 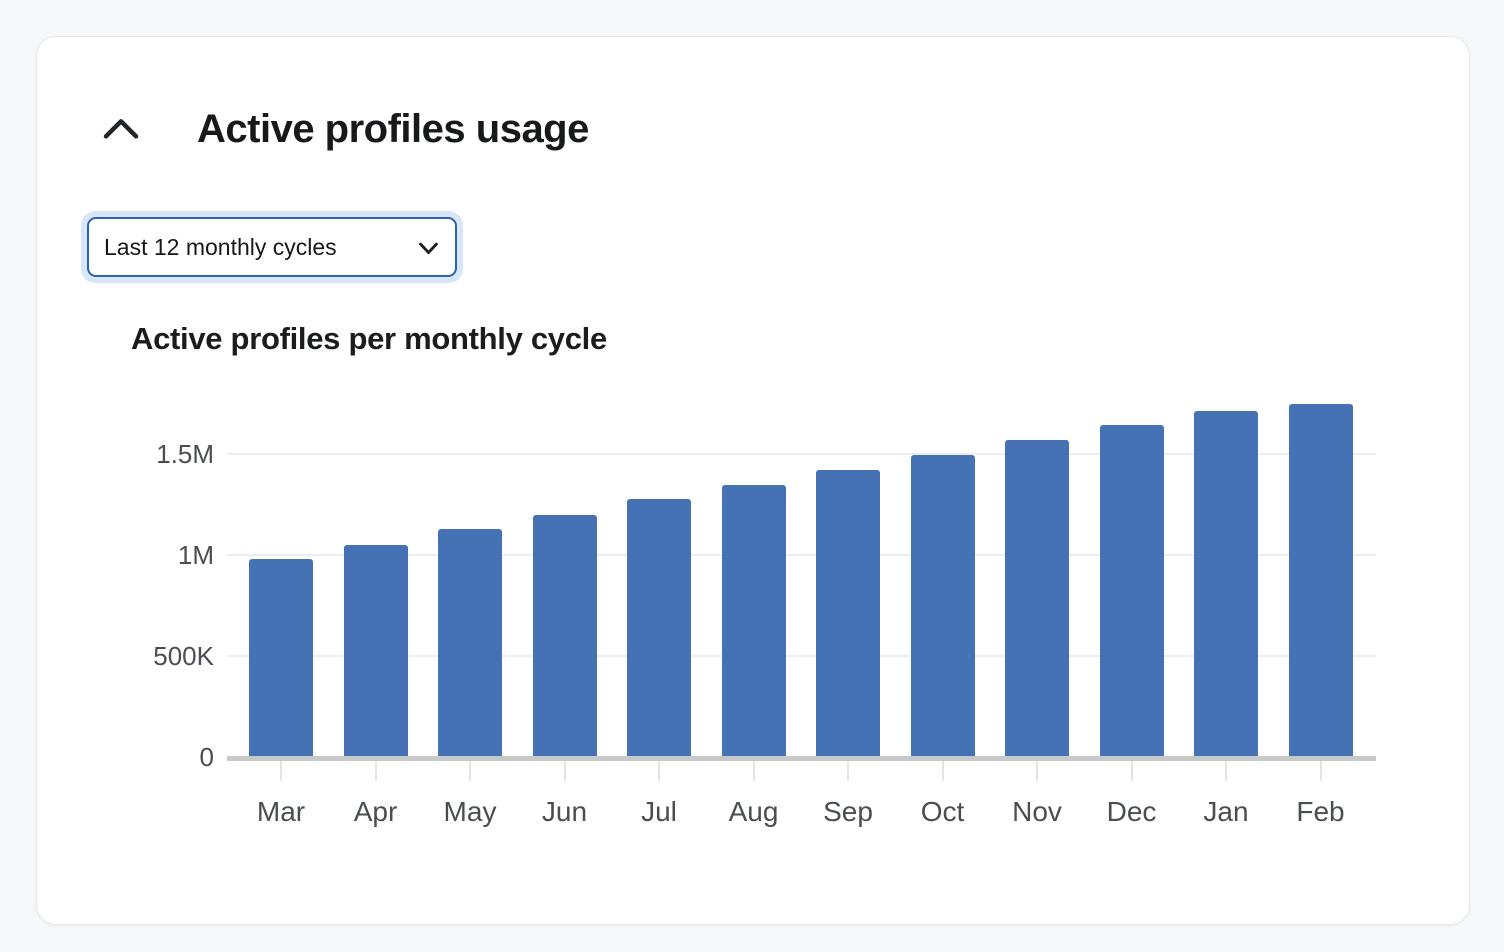 What do you see at coordinates (1320, 580) in the screenshot?
I see `chart-bar-feb` at bounding box center [1320, 580].